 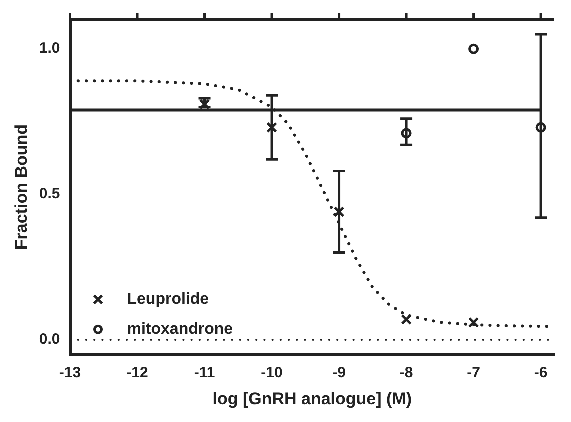 What do you see at coordinates (407, 373) in the screenshot?
I see `x-tick-label: -8` at bounding box center [407, 373].